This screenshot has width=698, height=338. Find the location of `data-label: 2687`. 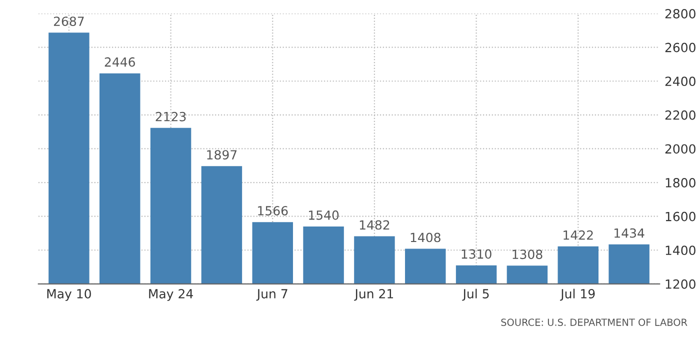

data-label: 2687 is located at coordinates (69, 21).